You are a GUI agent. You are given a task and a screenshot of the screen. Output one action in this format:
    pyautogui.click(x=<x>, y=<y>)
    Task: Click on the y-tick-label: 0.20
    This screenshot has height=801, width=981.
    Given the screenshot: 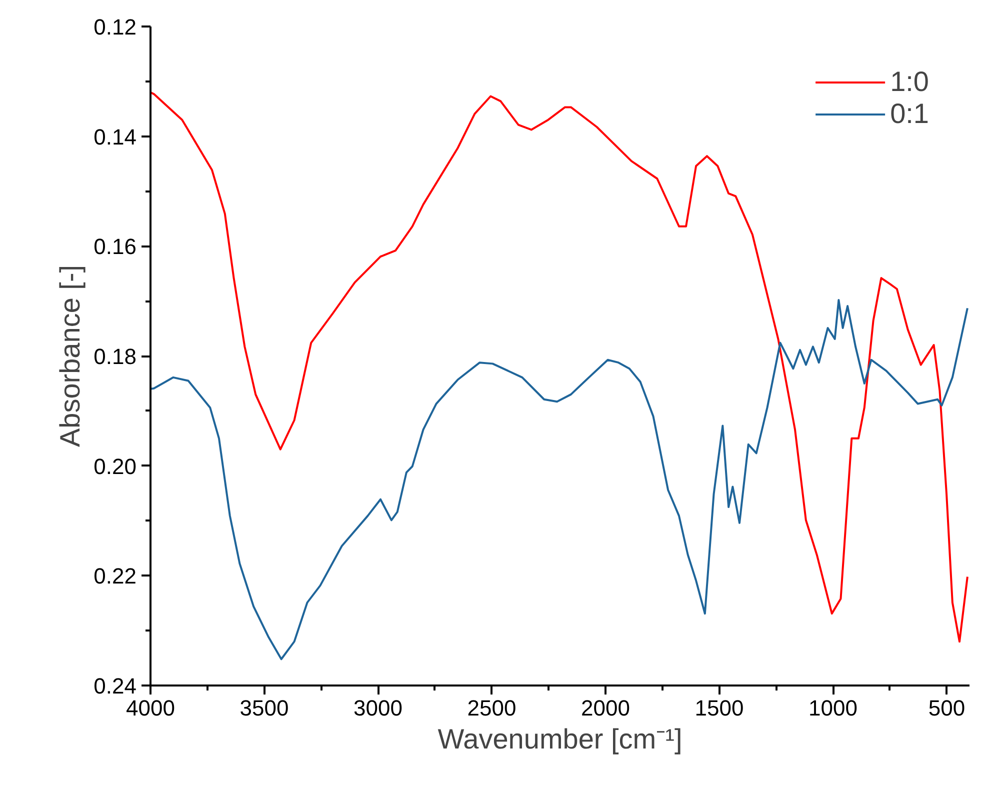 What is the action you would take?
    pyautogui.click(x=115, y=466)
    